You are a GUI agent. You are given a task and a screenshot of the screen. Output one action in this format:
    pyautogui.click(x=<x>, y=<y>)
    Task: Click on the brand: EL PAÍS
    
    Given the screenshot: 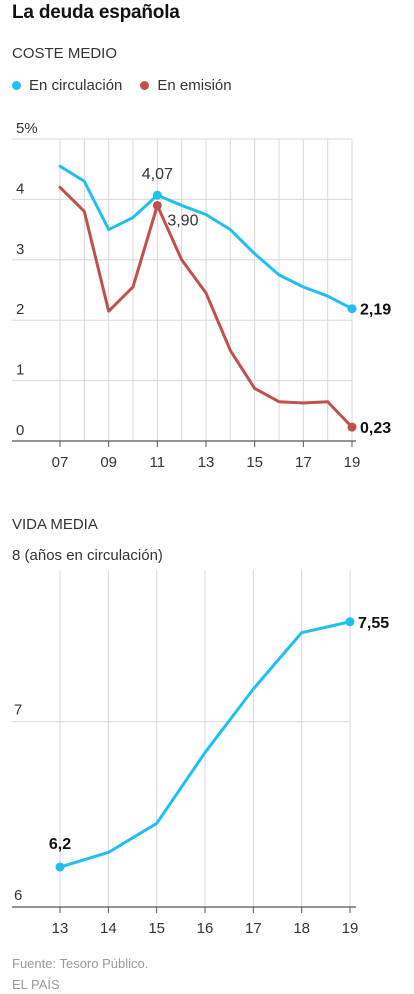 What is the action you would take?
    pyautogui.click(x=36, y=984)
    